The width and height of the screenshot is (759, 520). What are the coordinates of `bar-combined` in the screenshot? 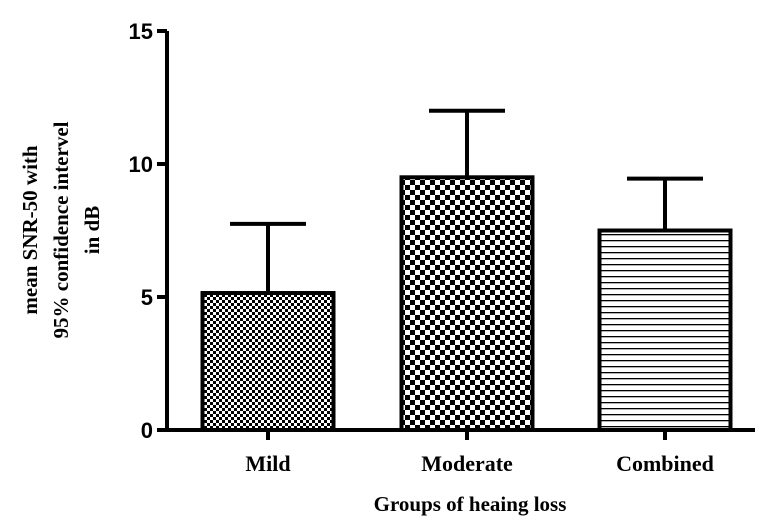 It's located at (665, 330).